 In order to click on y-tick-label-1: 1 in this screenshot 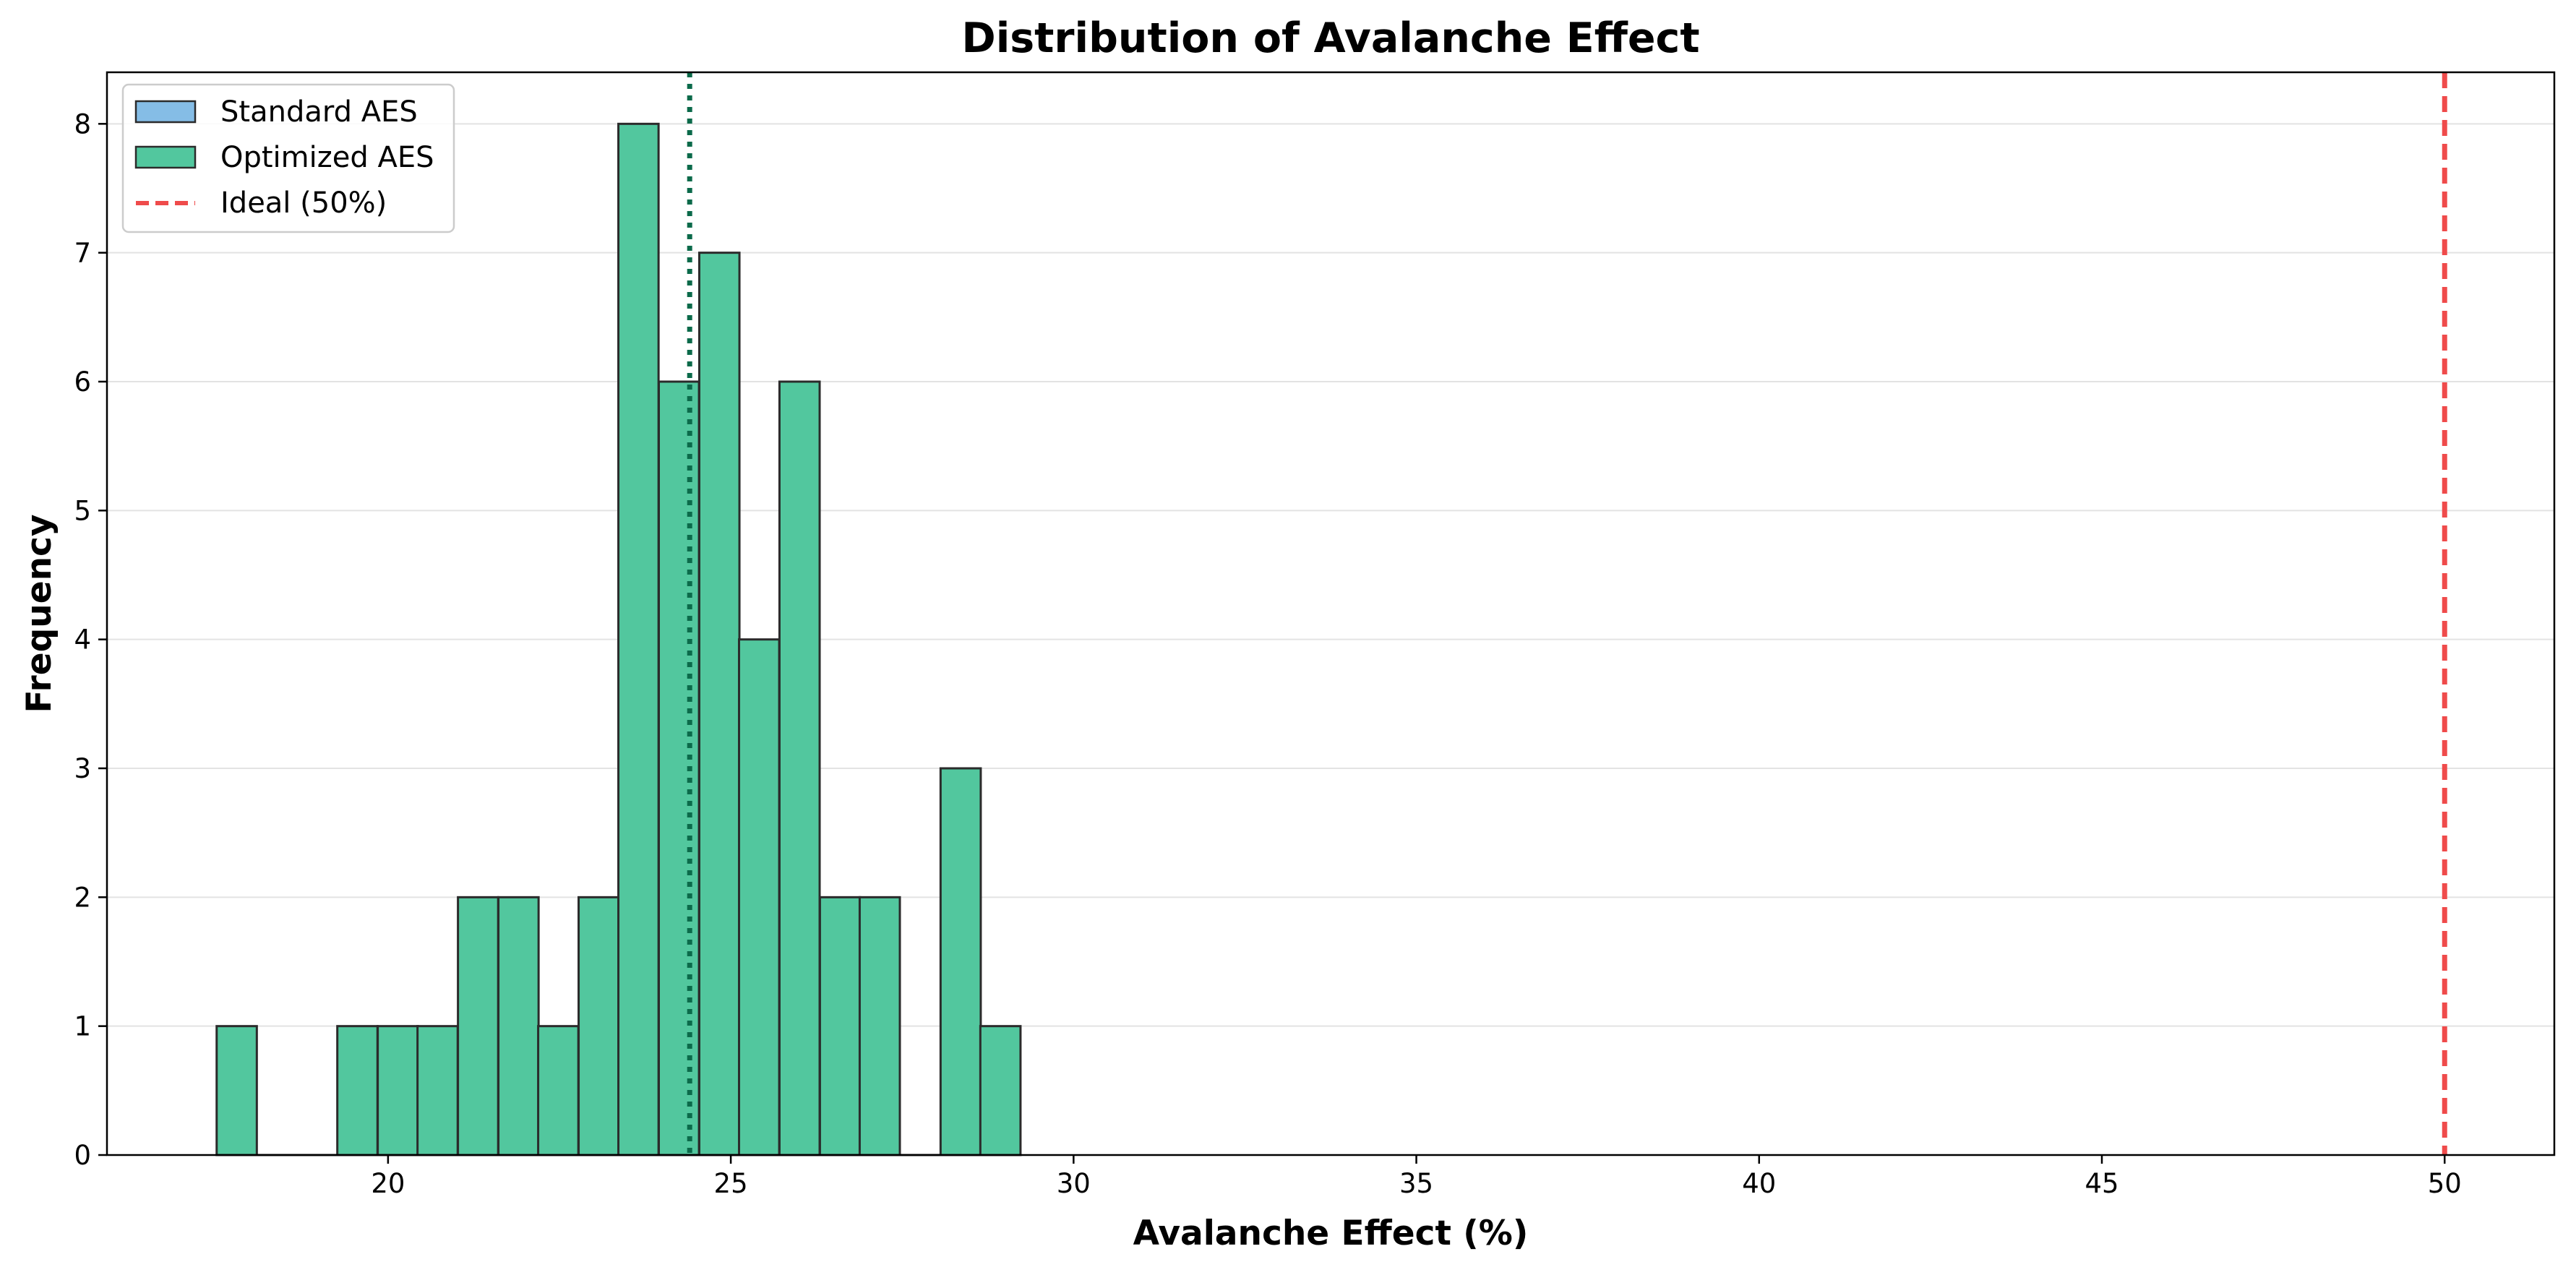, I will do `click(82, 1026)`.